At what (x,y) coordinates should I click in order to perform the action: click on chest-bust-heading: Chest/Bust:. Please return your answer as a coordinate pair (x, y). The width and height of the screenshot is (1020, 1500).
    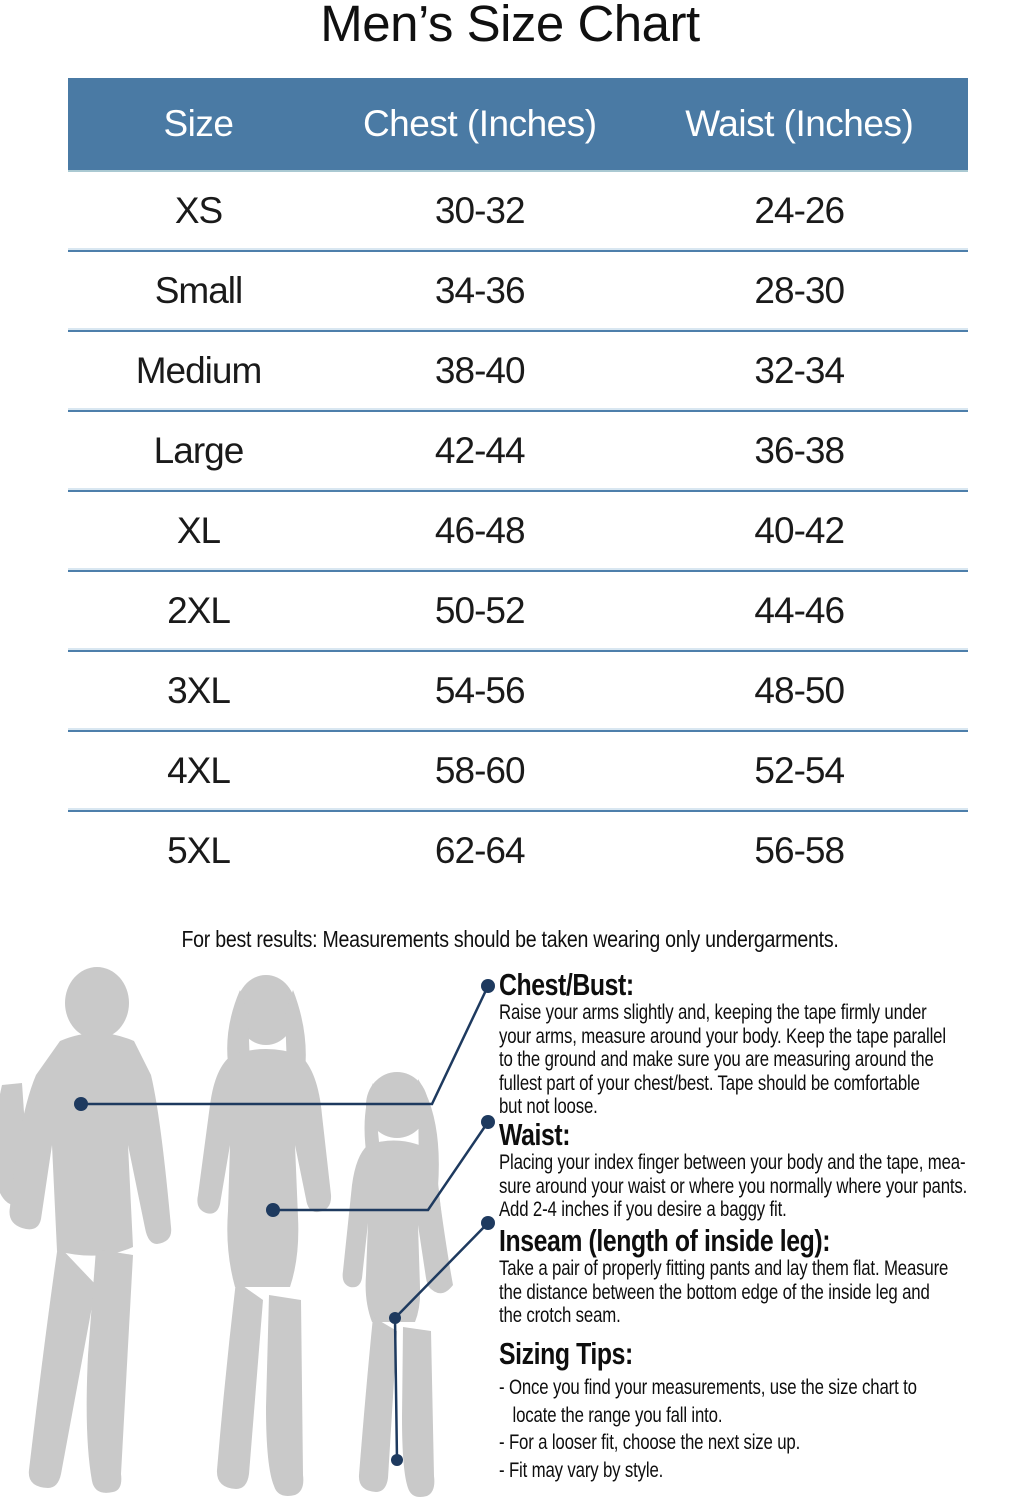
    Looking at the image, I should click on (566, 984).